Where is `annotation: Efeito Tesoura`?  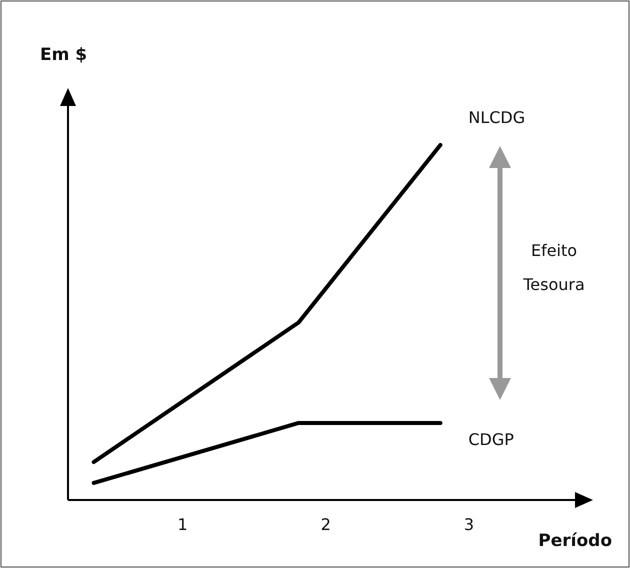
annotation: Efeito Tesoura is located at coordinates (553, 267).